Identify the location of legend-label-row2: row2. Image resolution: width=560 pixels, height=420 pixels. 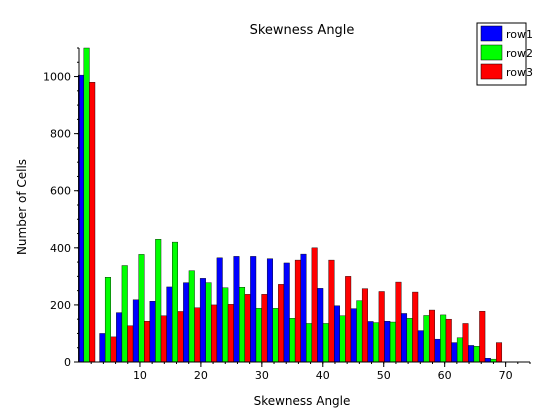
(519, 53).